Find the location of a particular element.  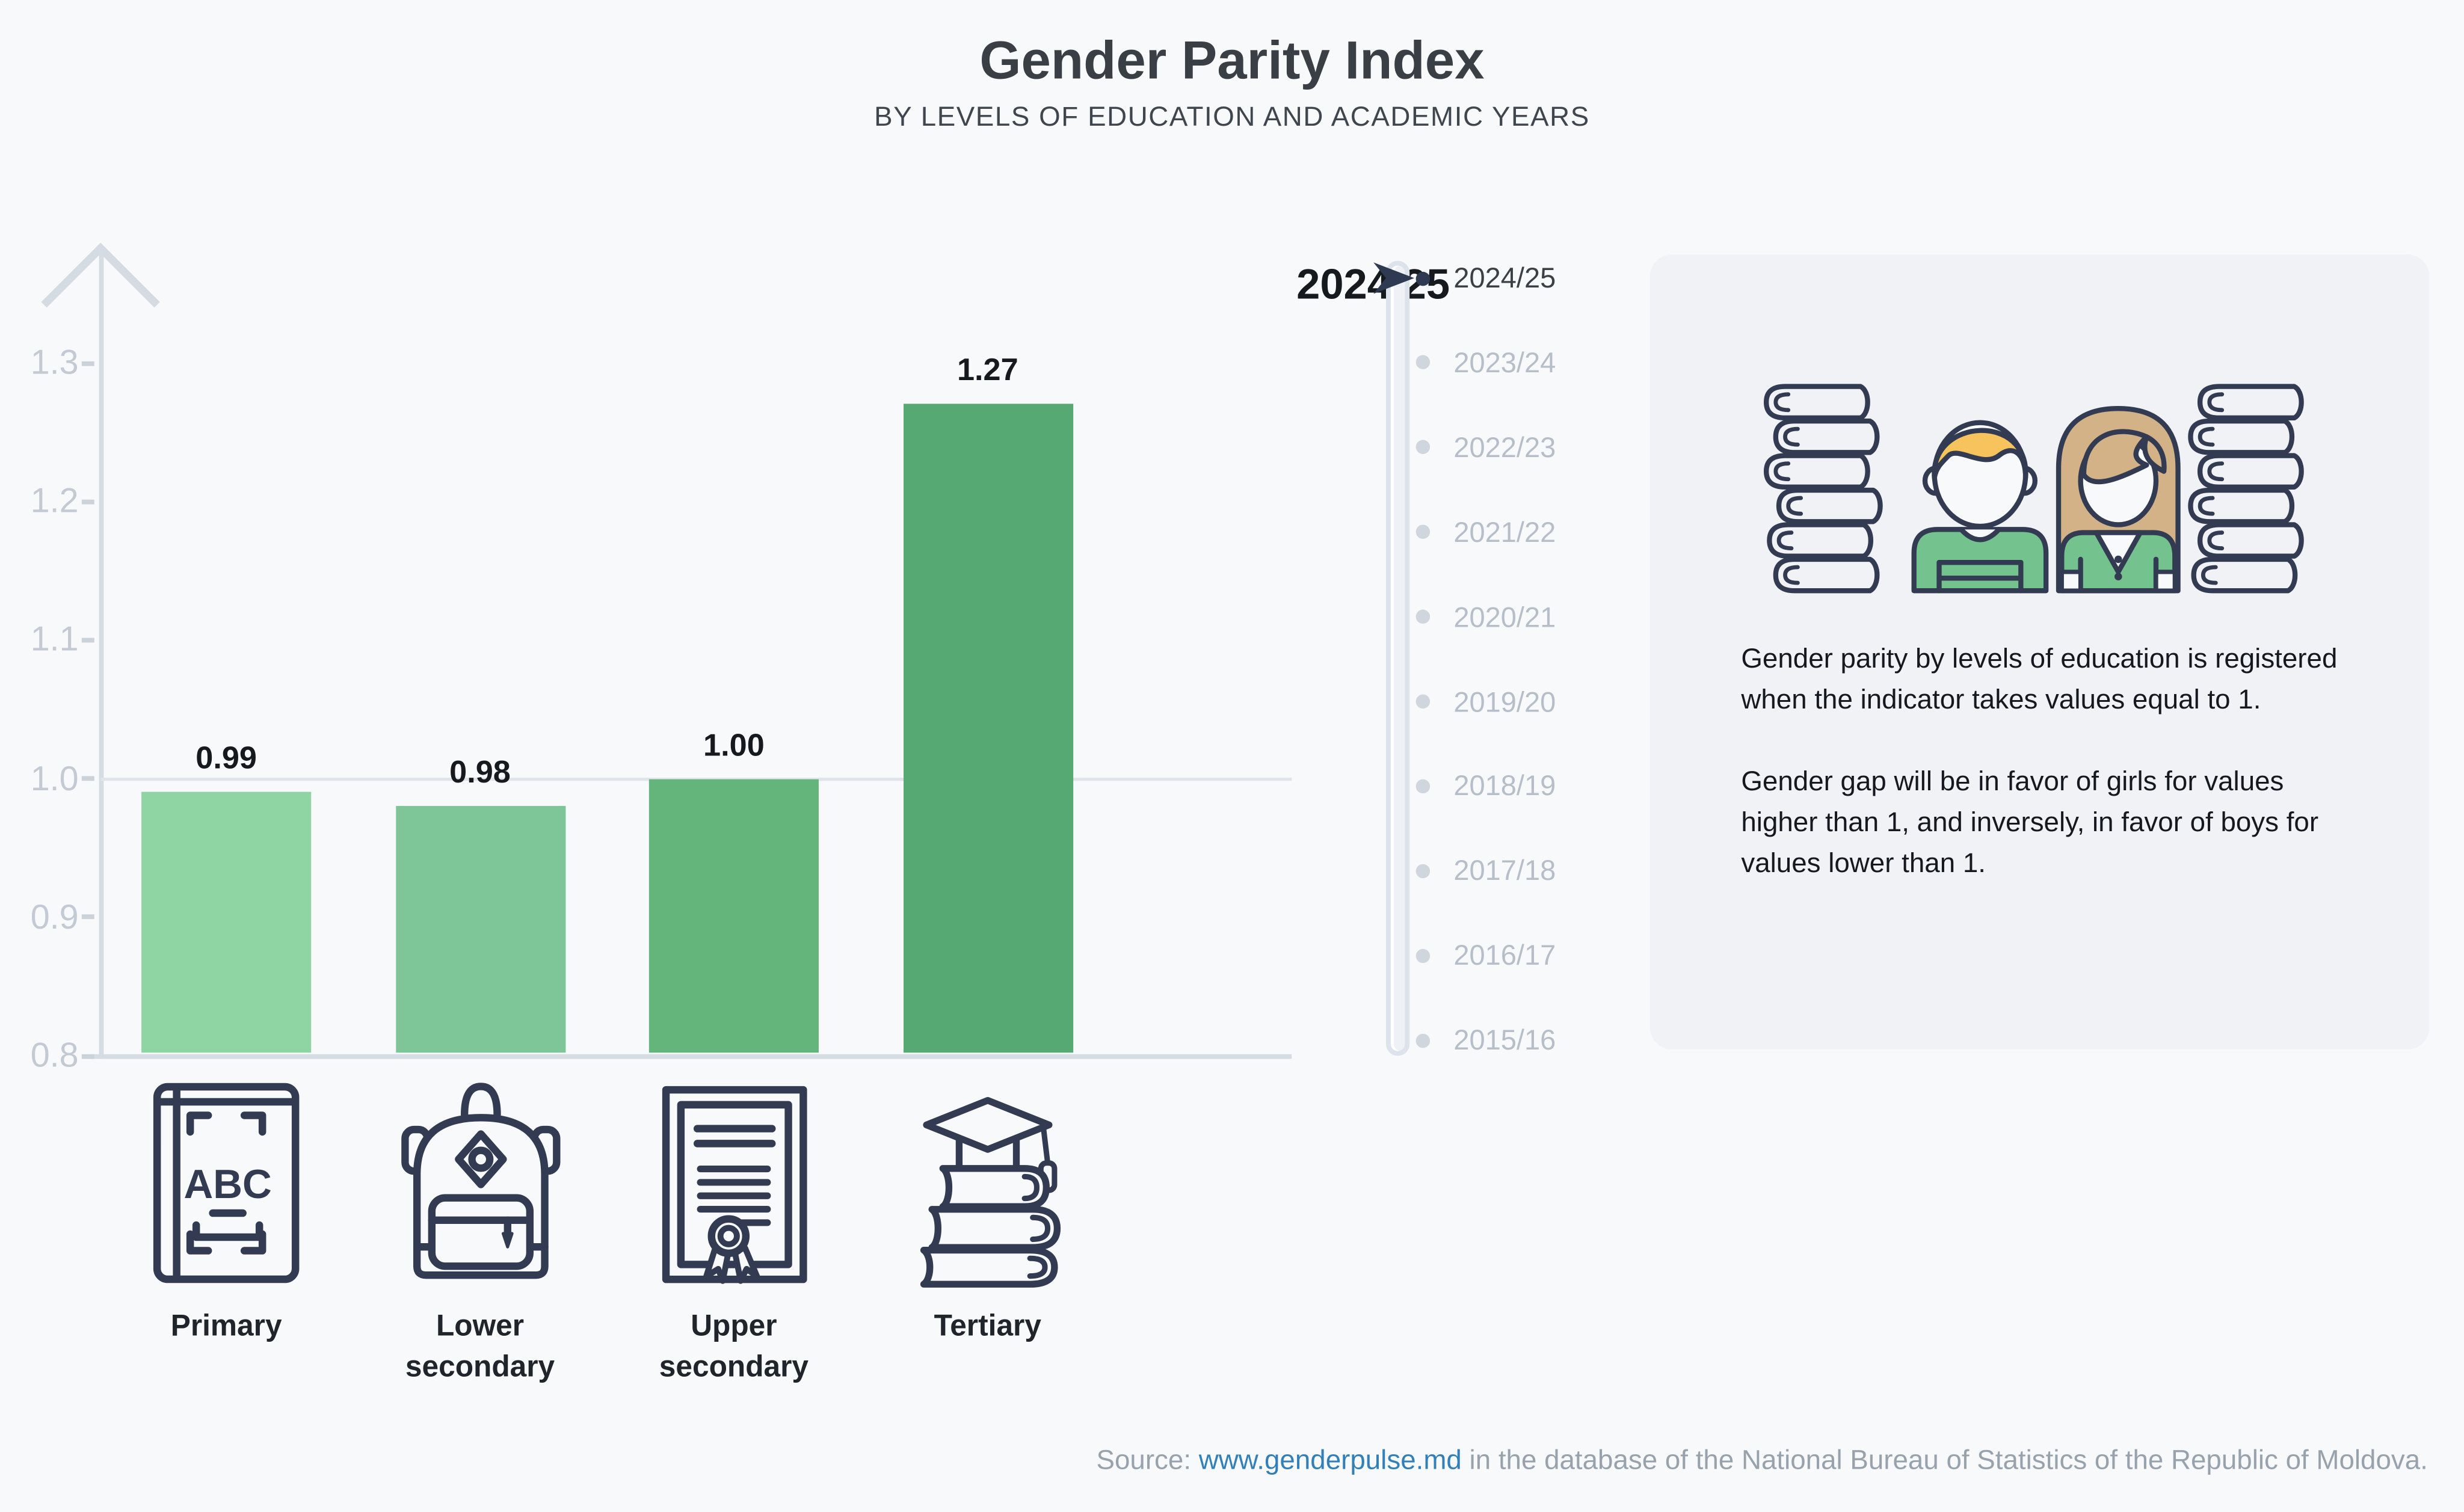

slider-year-2021-22: 2021/22 is located at coordinates (1505, 532).